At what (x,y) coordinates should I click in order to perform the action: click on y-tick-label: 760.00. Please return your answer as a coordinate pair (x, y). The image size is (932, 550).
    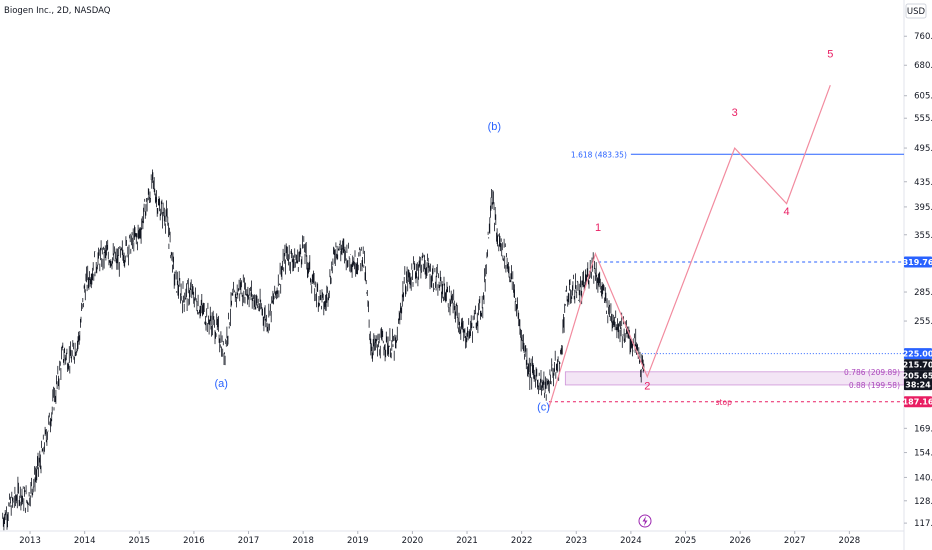
    Looking at the image, I should click on (923, 37).